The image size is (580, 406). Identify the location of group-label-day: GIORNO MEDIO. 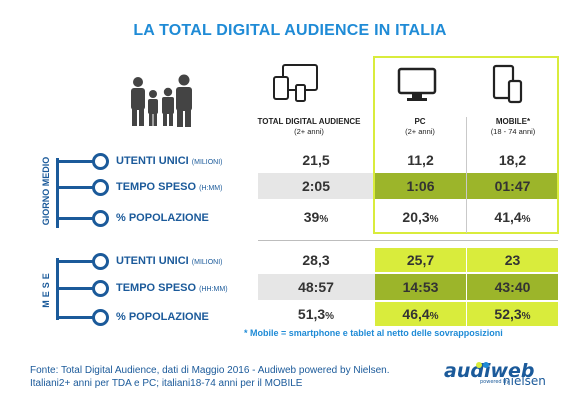
(46, 191).